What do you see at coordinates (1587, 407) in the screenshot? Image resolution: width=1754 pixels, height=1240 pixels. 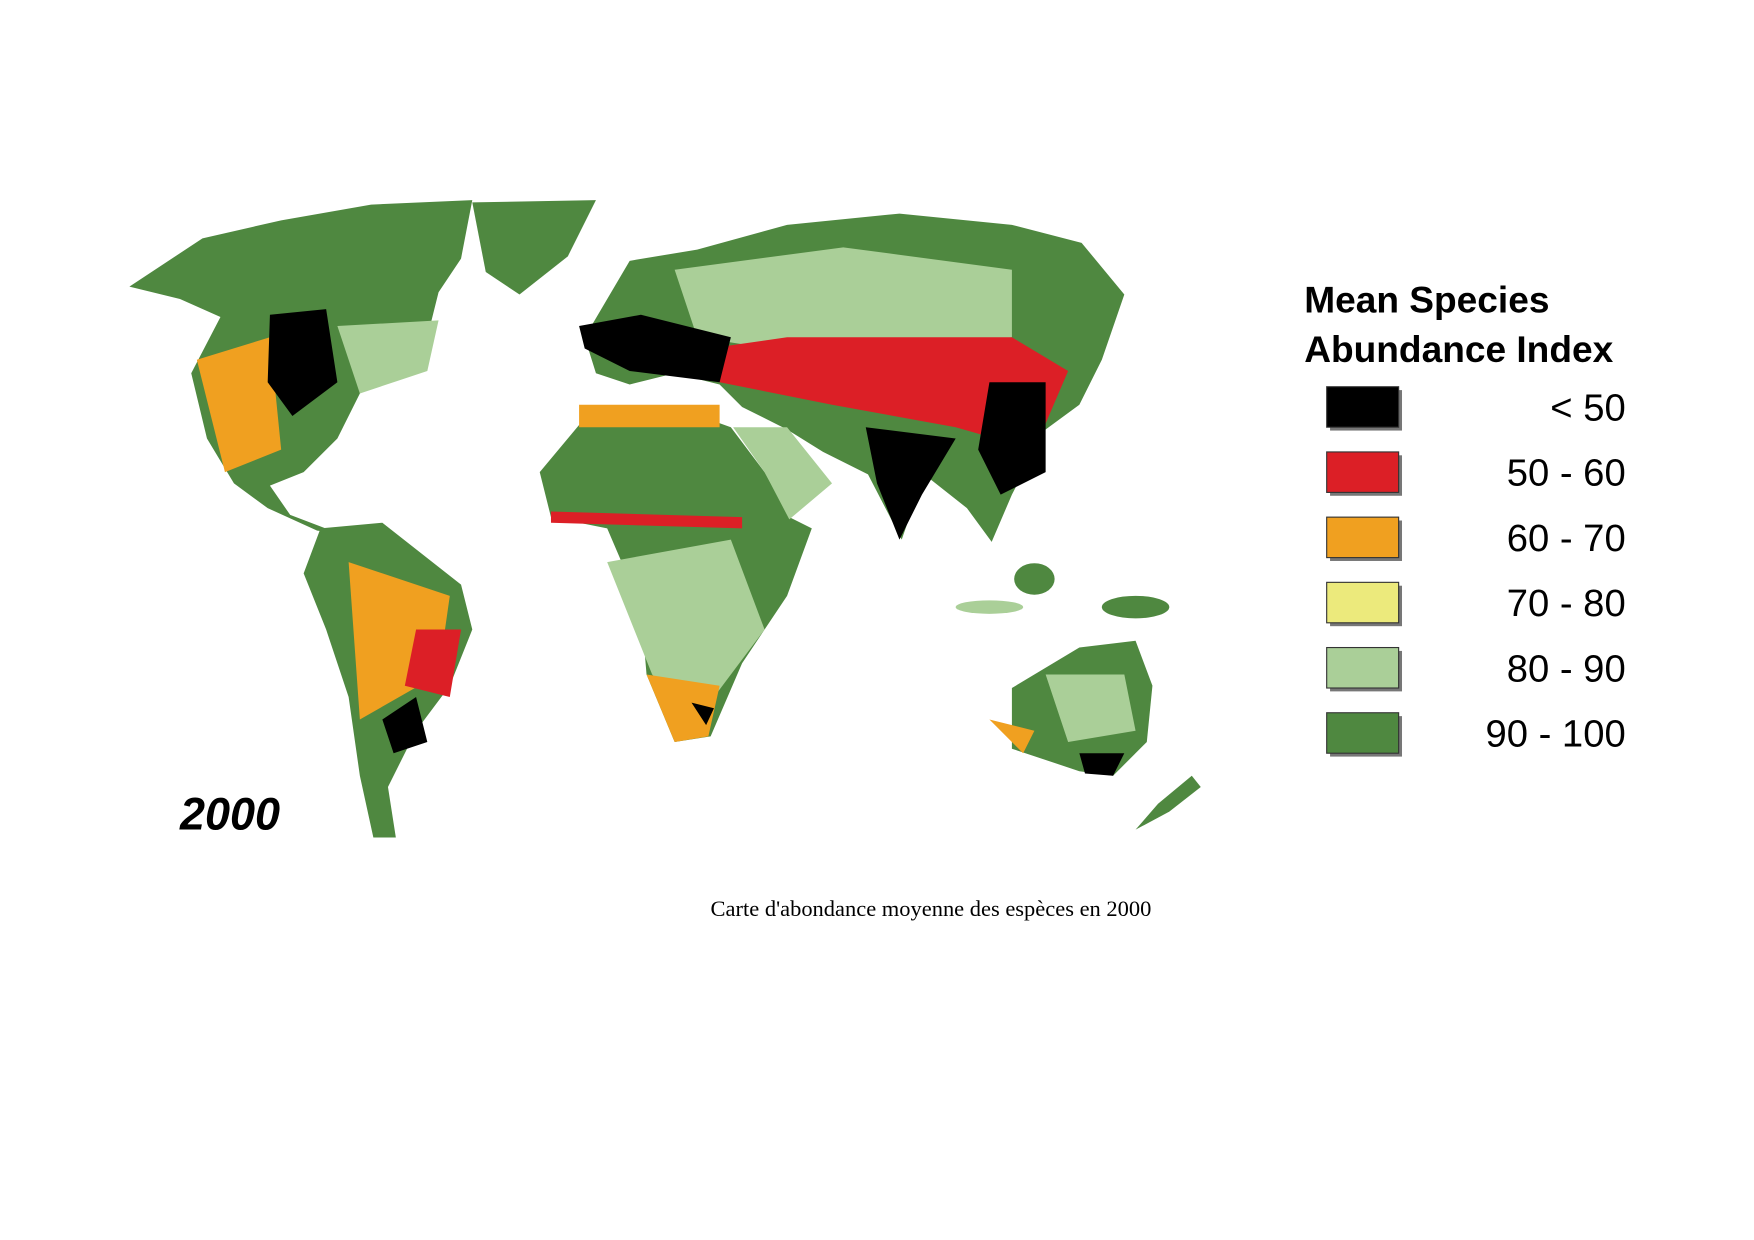 I see `legend-label: < 50` at bounding box center [1587, 407].